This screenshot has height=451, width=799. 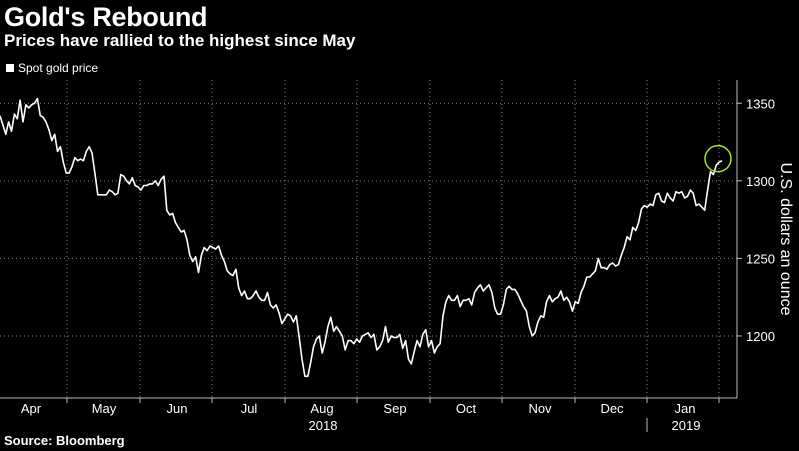 What do you see at coordinates (686, 425) in the screenshot?
I see `year-label: 2019` at bounding box center [686, 425].